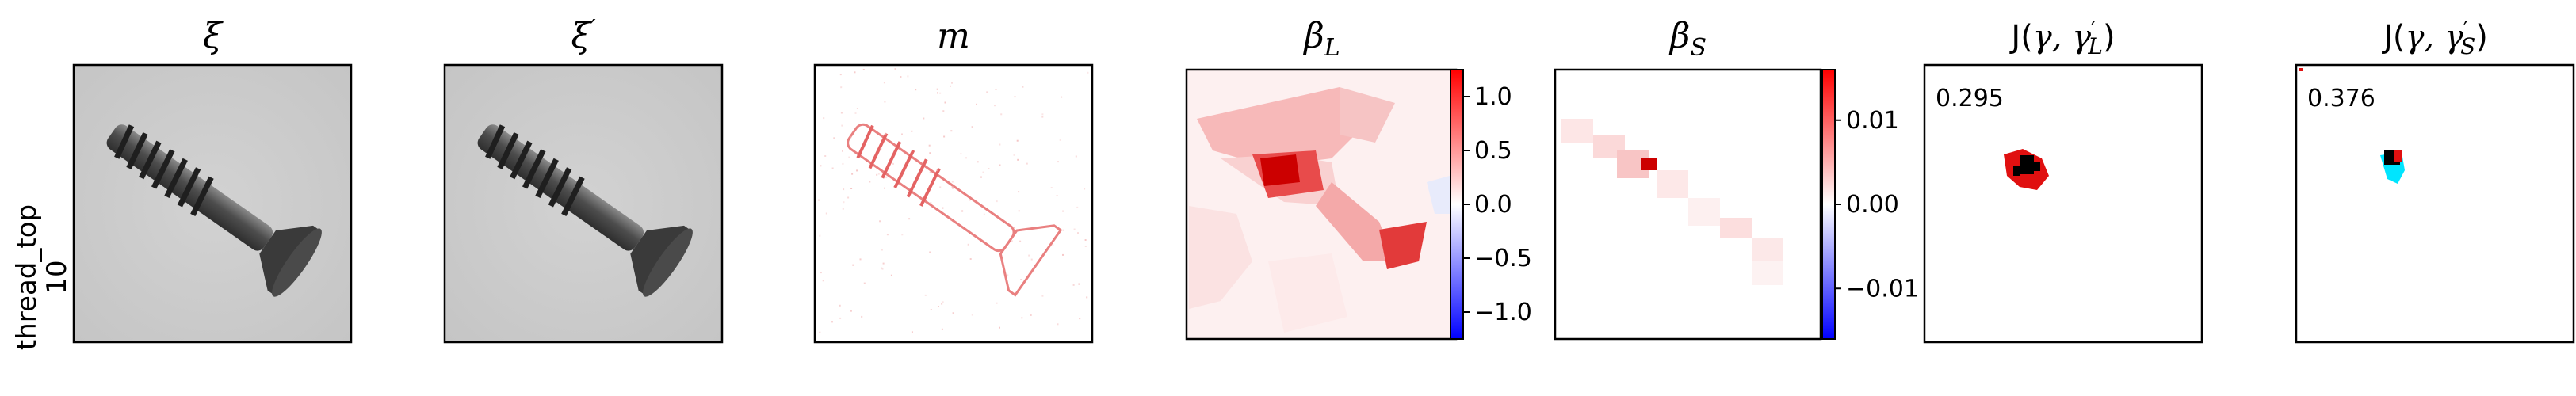  I want to click on colorbar-tick-label: 1.0, so click(1493, 97).